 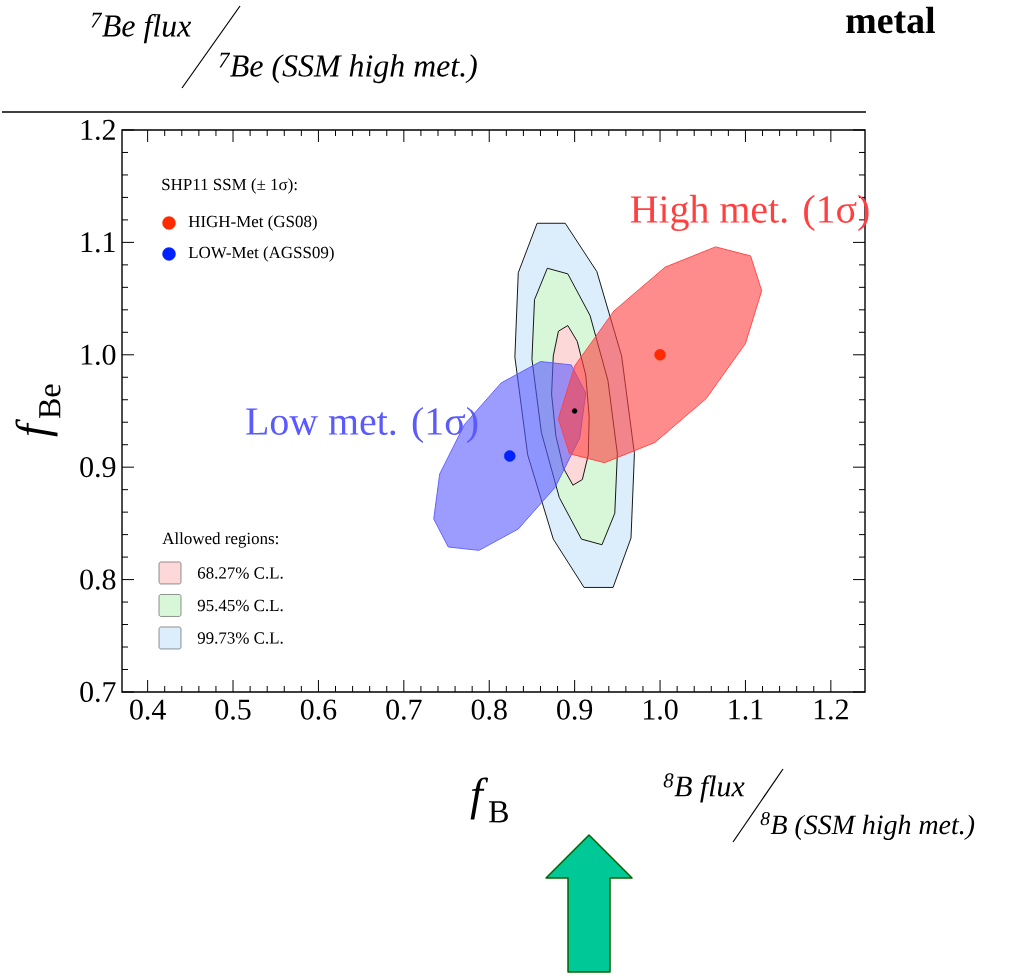 I want to click on x-tick-label: 0.9, so click(x=575, y=709).